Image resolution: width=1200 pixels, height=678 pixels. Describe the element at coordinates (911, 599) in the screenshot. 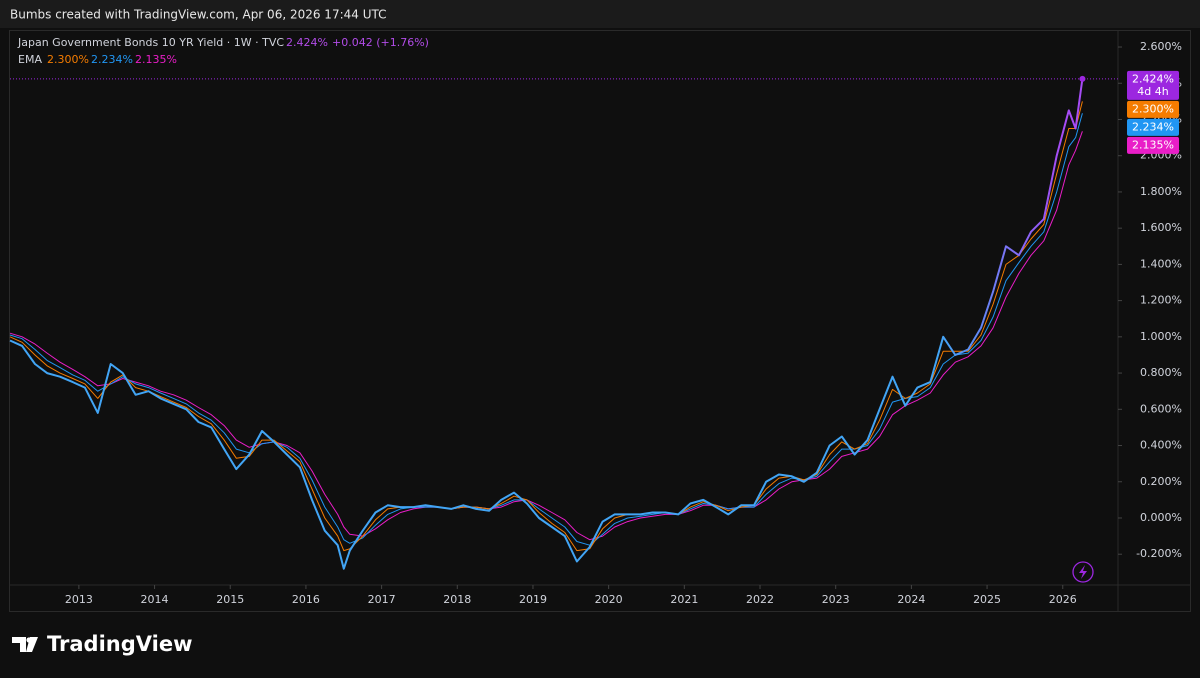

I see `x-tick-label: 2024` at that location.